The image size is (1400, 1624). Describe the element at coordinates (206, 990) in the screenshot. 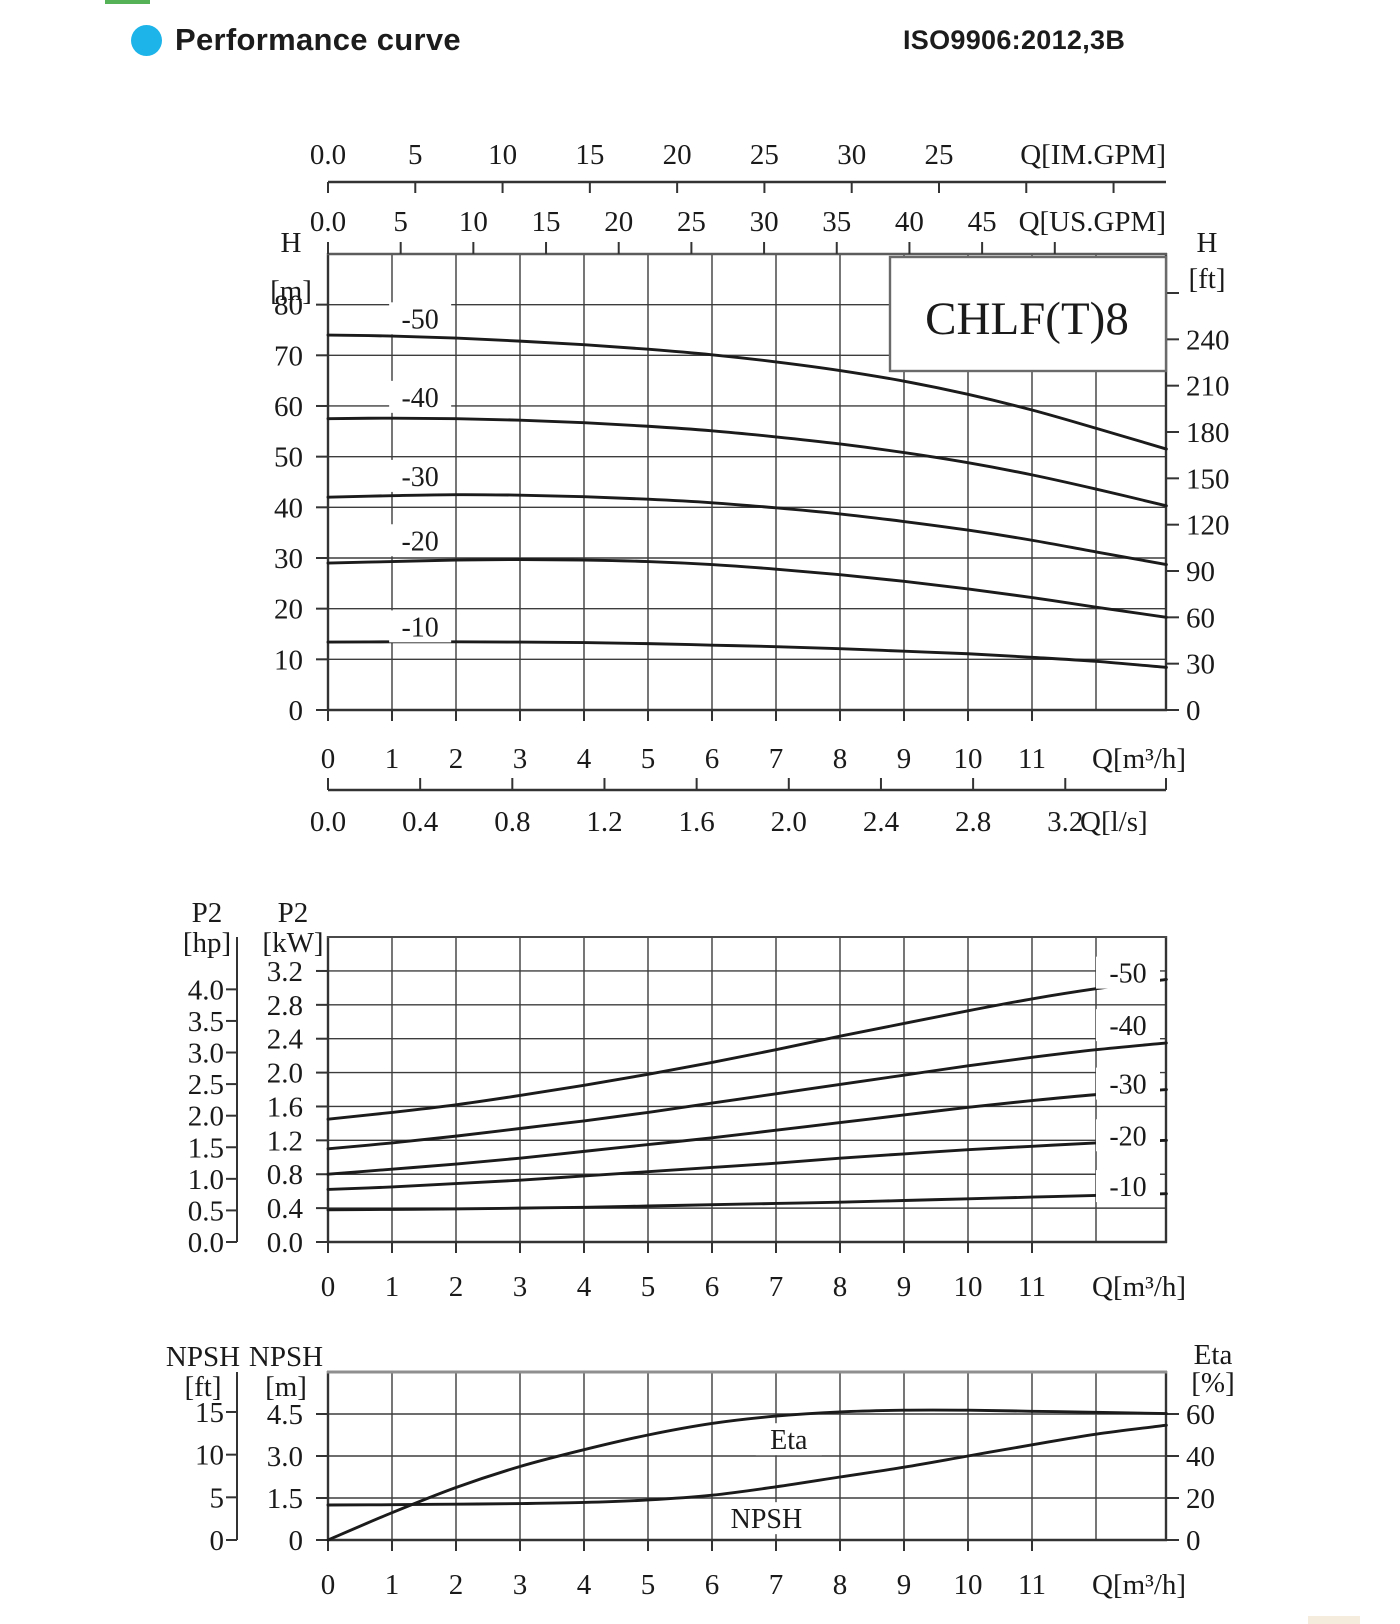

I see `secondary-left-tick-label: 4.0` at that location.